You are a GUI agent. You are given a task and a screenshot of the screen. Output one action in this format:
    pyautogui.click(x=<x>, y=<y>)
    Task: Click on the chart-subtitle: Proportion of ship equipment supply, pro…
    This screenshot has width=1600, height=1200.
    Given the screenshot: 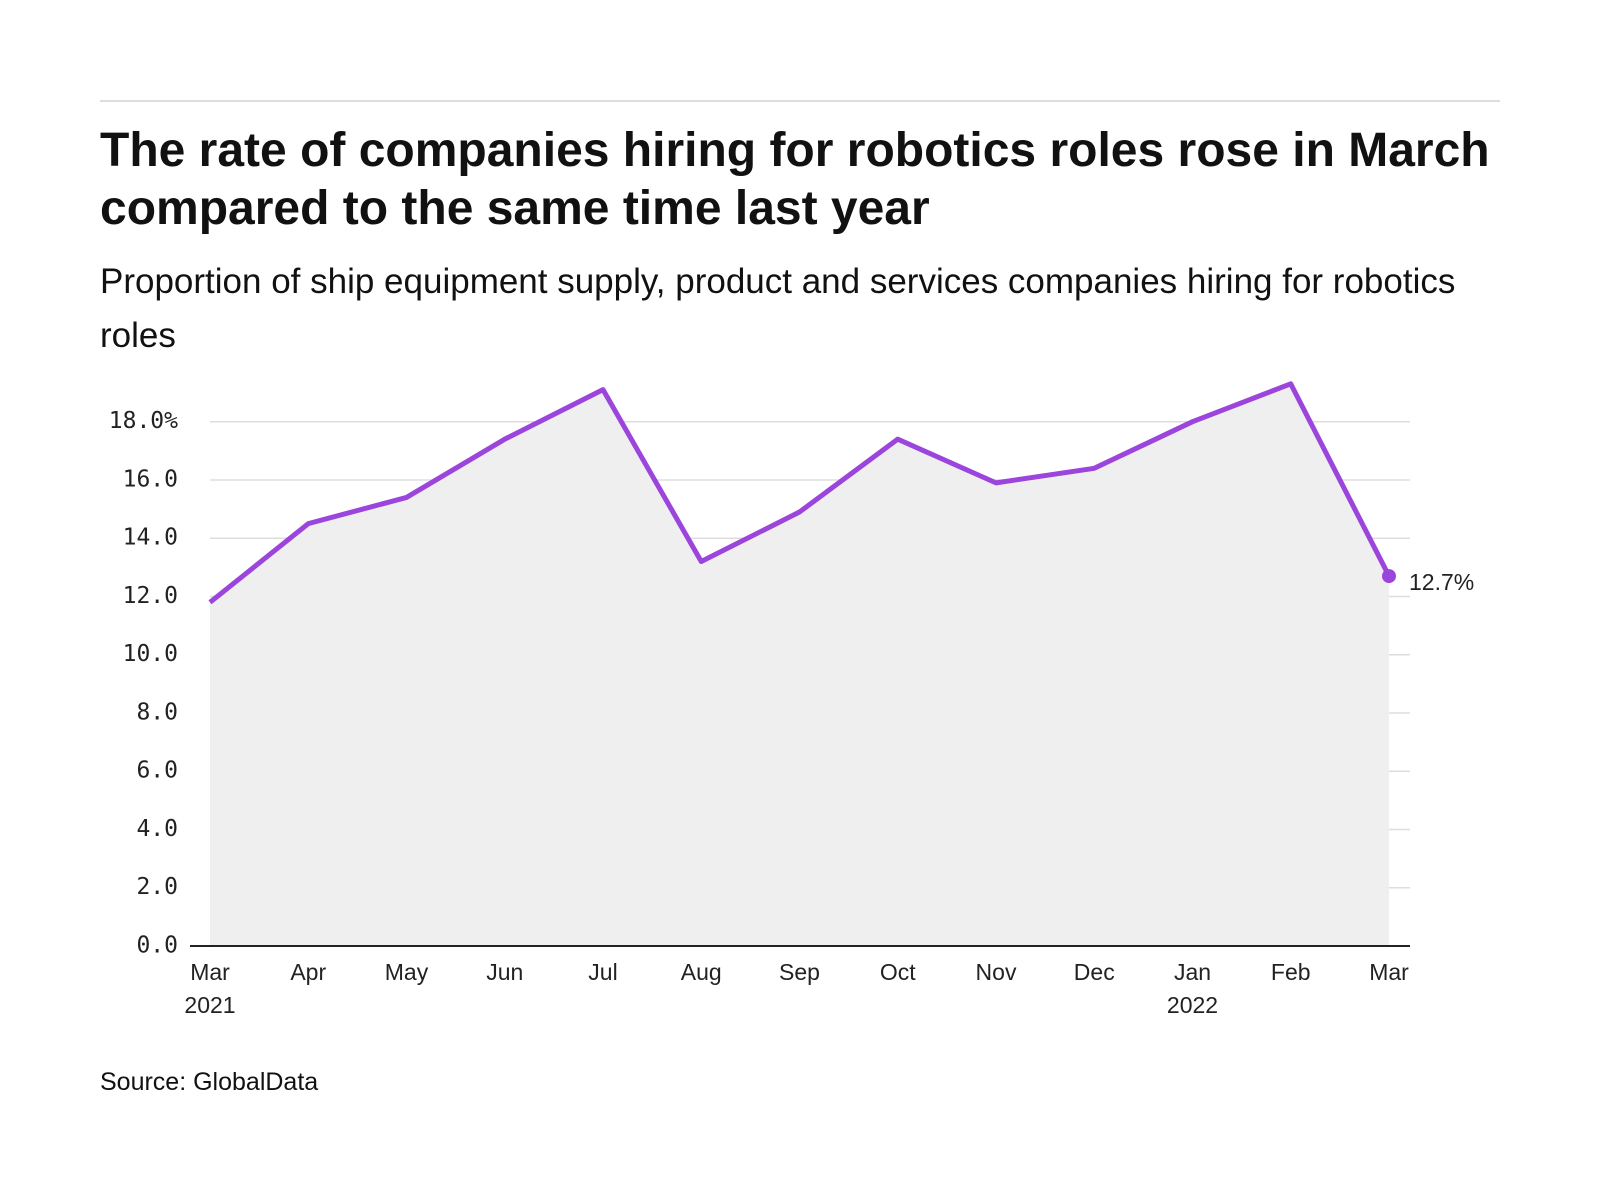 What is the action you would take?
    pyautogui.click(x=778, y=308)
    